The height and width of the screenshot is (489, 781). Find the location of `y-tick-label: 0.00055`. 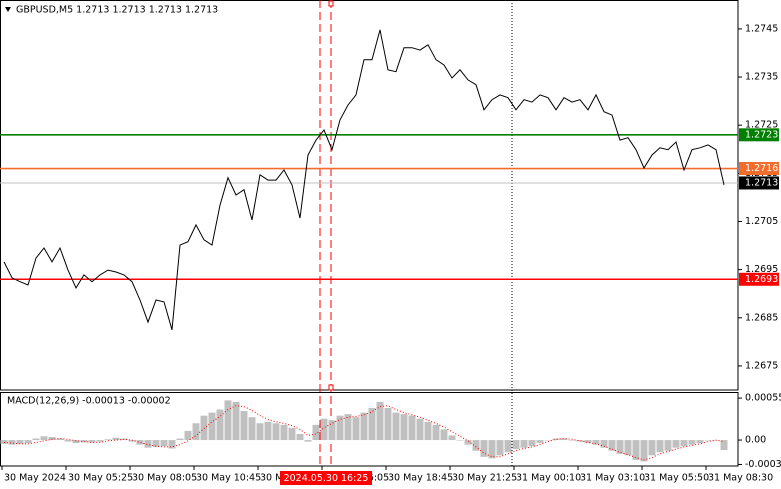

y-tick-label: 0.00055 is located at coordinates (763, 398).